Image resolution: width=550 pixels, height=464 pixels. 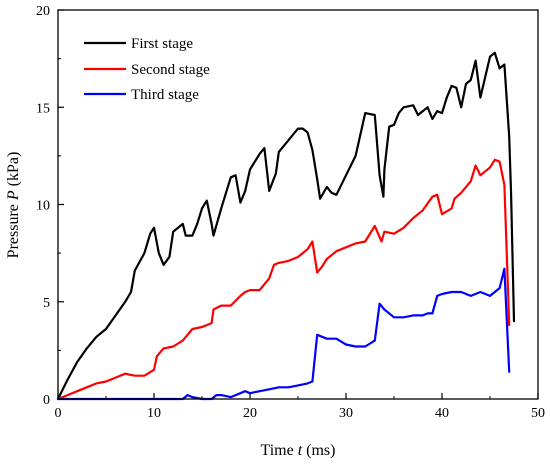 I want to click on y-tick-label: 5, so click(x=46, y=303).